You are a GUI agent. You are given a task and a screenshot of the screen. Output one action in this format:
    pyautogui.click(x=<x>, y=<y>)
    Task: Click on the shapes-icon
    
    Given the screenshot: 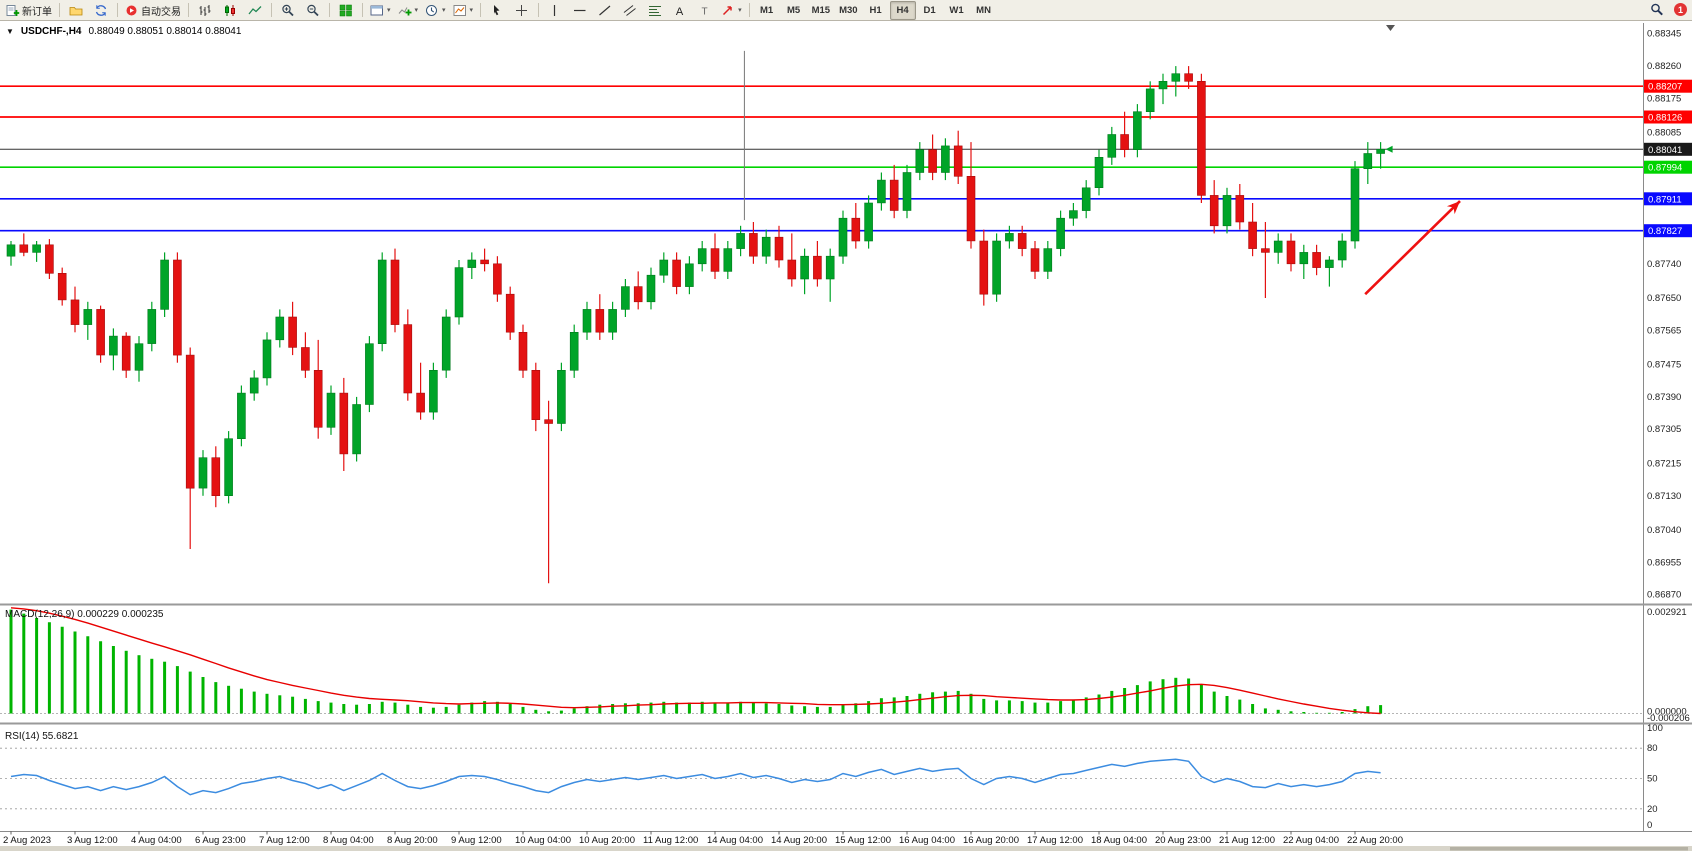 What is the action you would take?
    pyautogui.click(x=728, y=10)
    